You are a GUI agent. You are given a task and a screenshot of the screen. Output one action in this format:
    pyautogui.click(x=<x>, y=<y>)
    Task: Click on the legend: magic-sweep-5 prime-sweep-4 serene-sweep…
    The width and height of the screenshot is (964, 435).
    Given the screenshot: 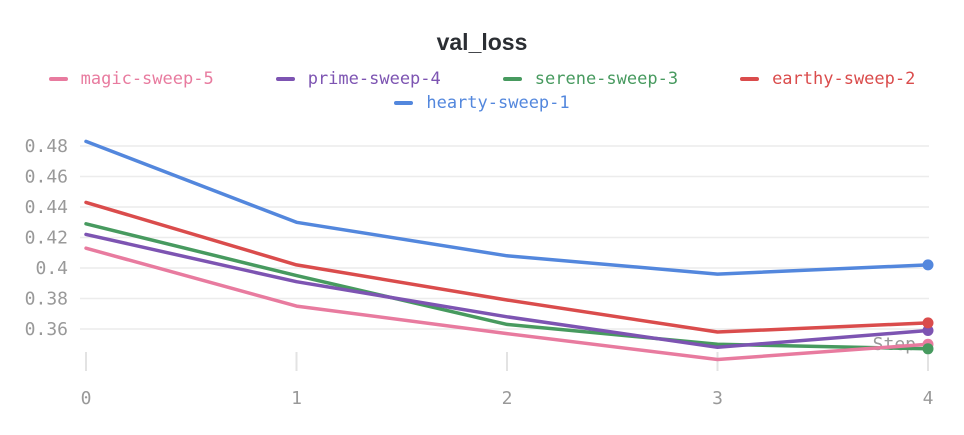 What is the action you would take?
    pyautogui.click(x=482, y=91)
    